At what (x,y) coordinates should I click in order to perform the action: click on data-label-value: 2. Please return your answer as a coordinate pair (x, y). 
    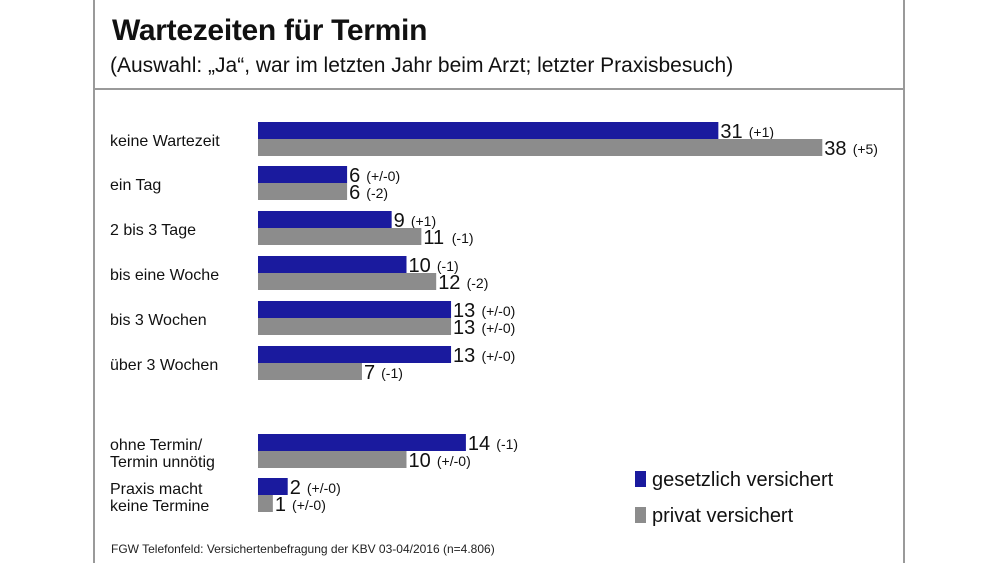
    Looking at the image, I should click on (295, 488).